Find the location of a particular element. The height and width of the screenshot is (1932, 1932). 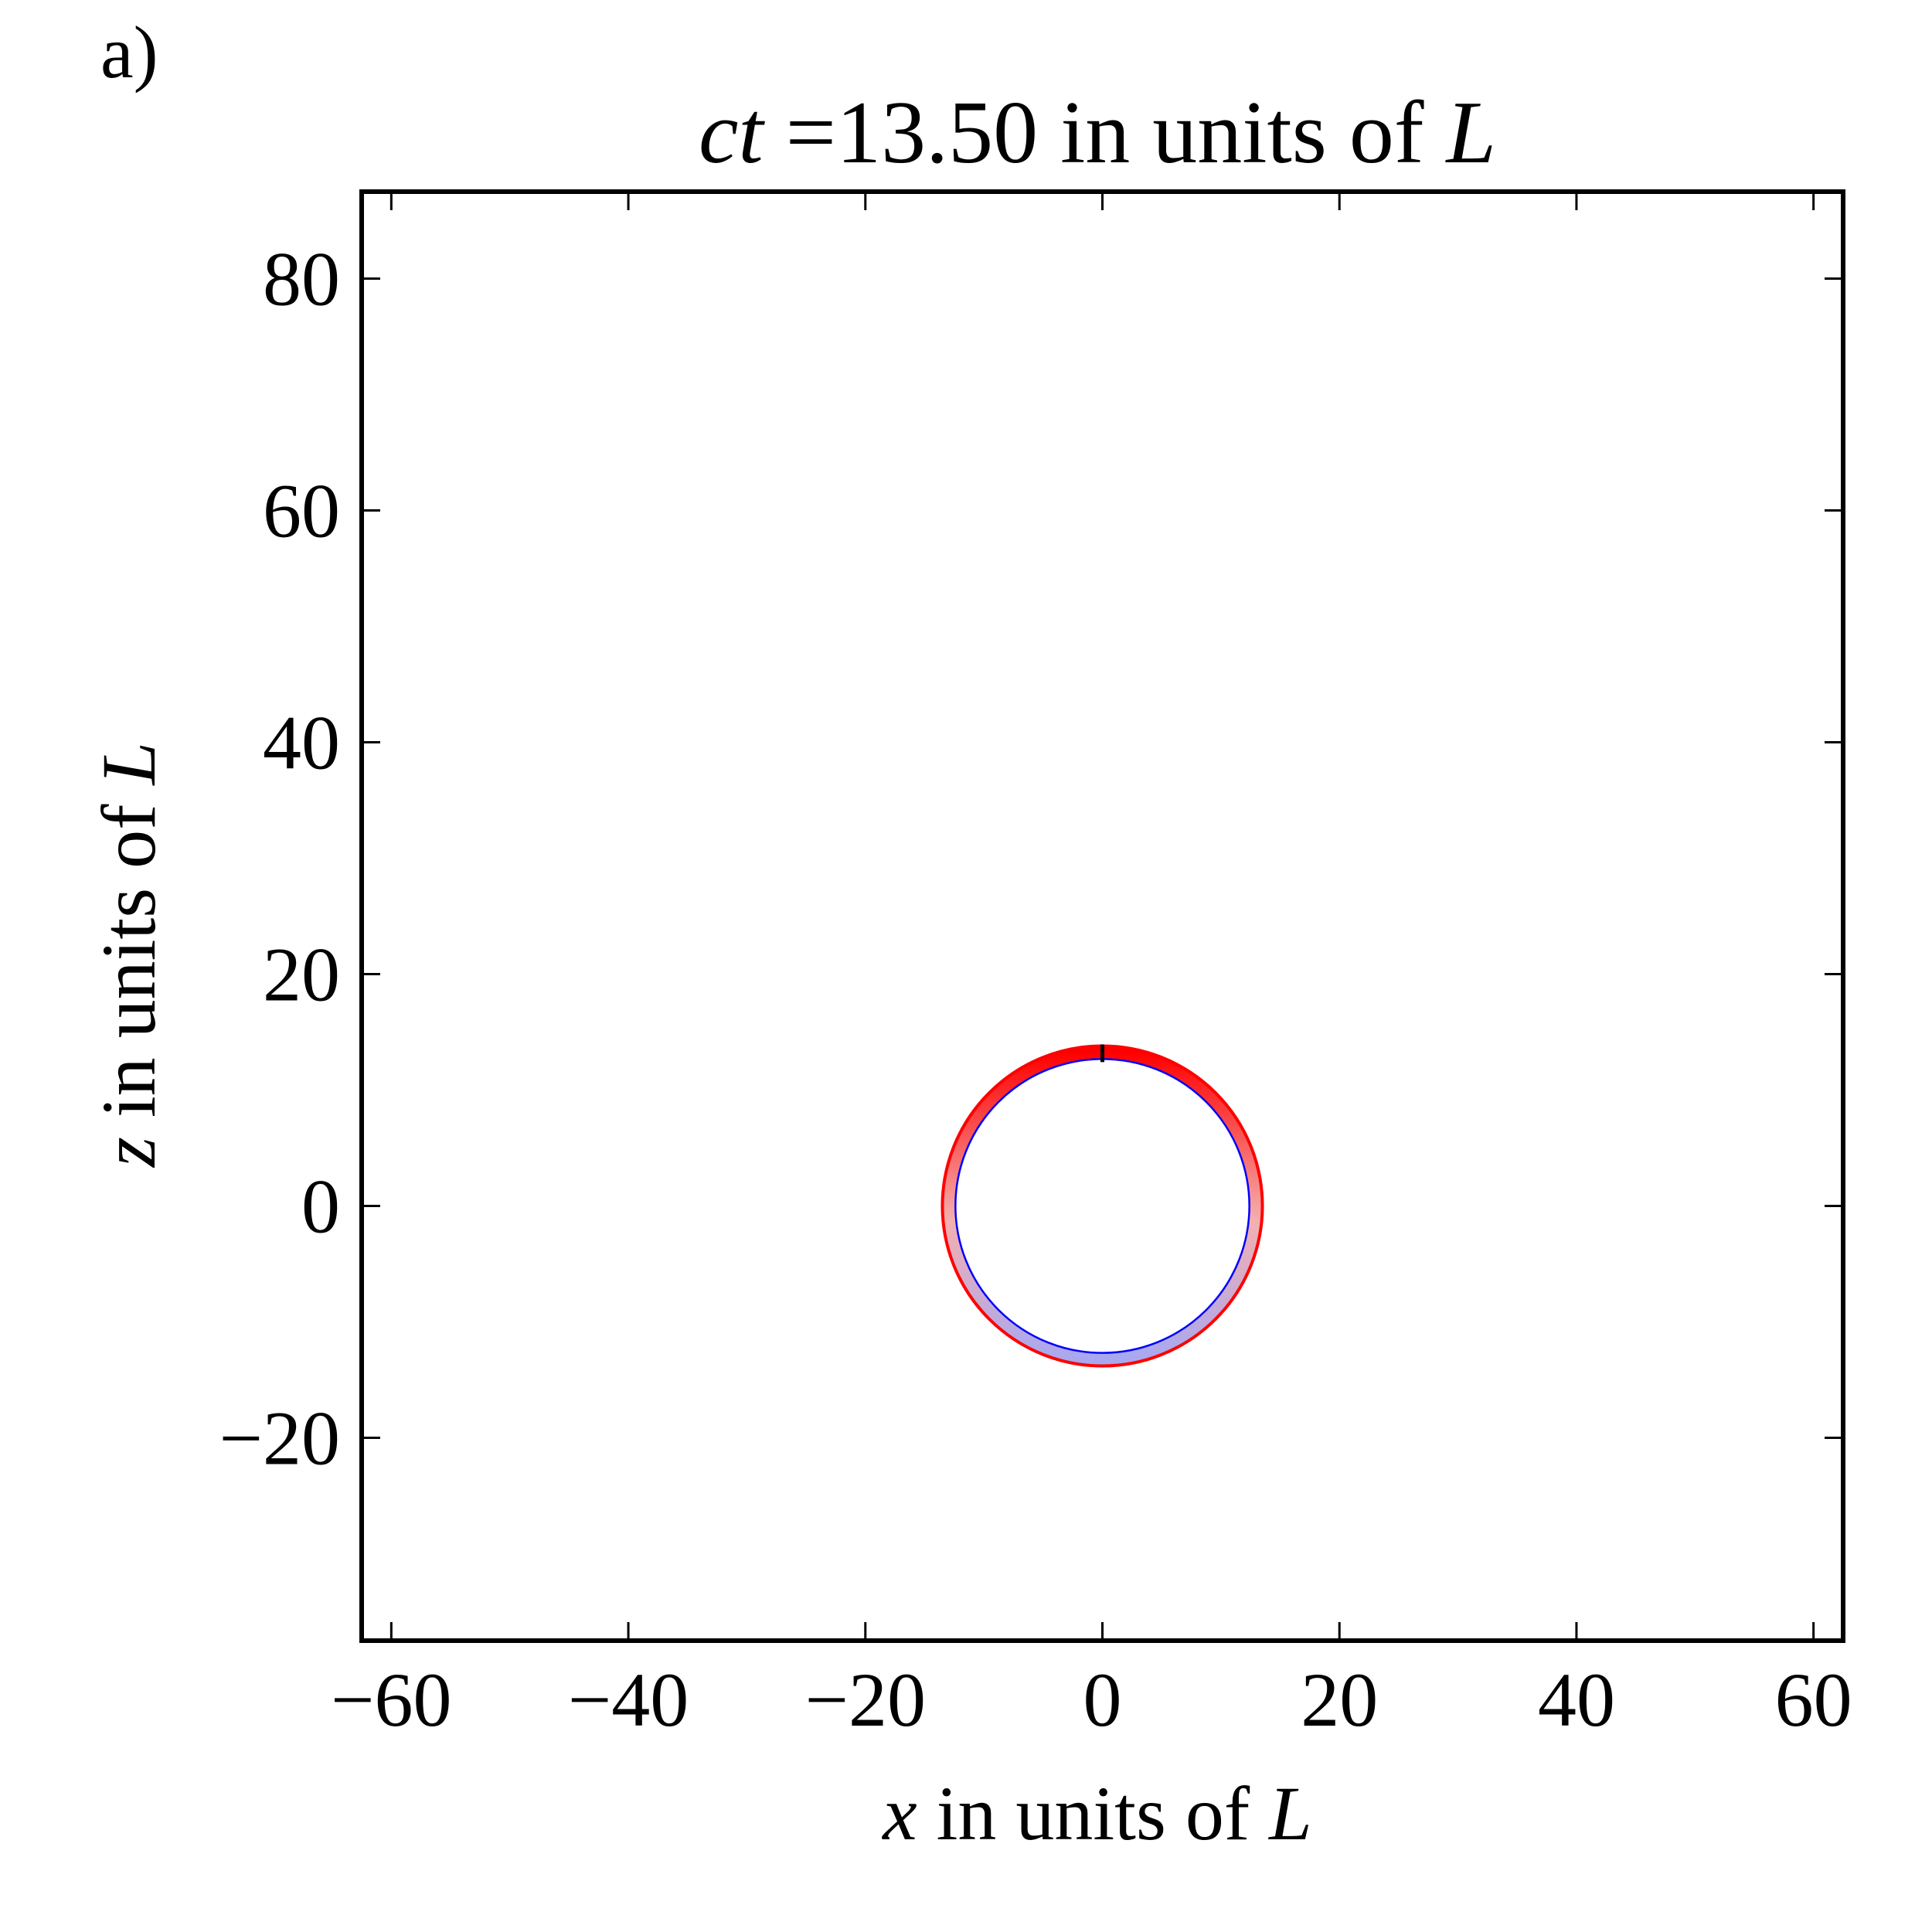

y-tick-label: 40 is located at coordinates (301, 743).